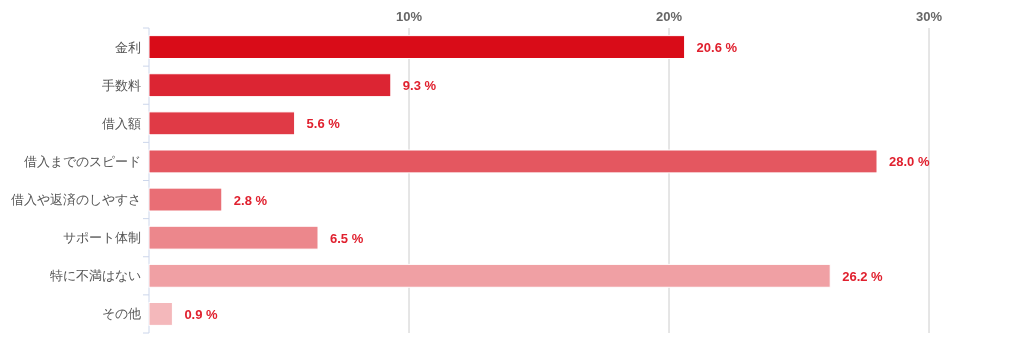 The height and width of the screenshot is (347, 1024). What do you see at coordinates (669, 16) in the screenshot?
I see `x-tick-label: 20%` at bounding box center [669, 16].